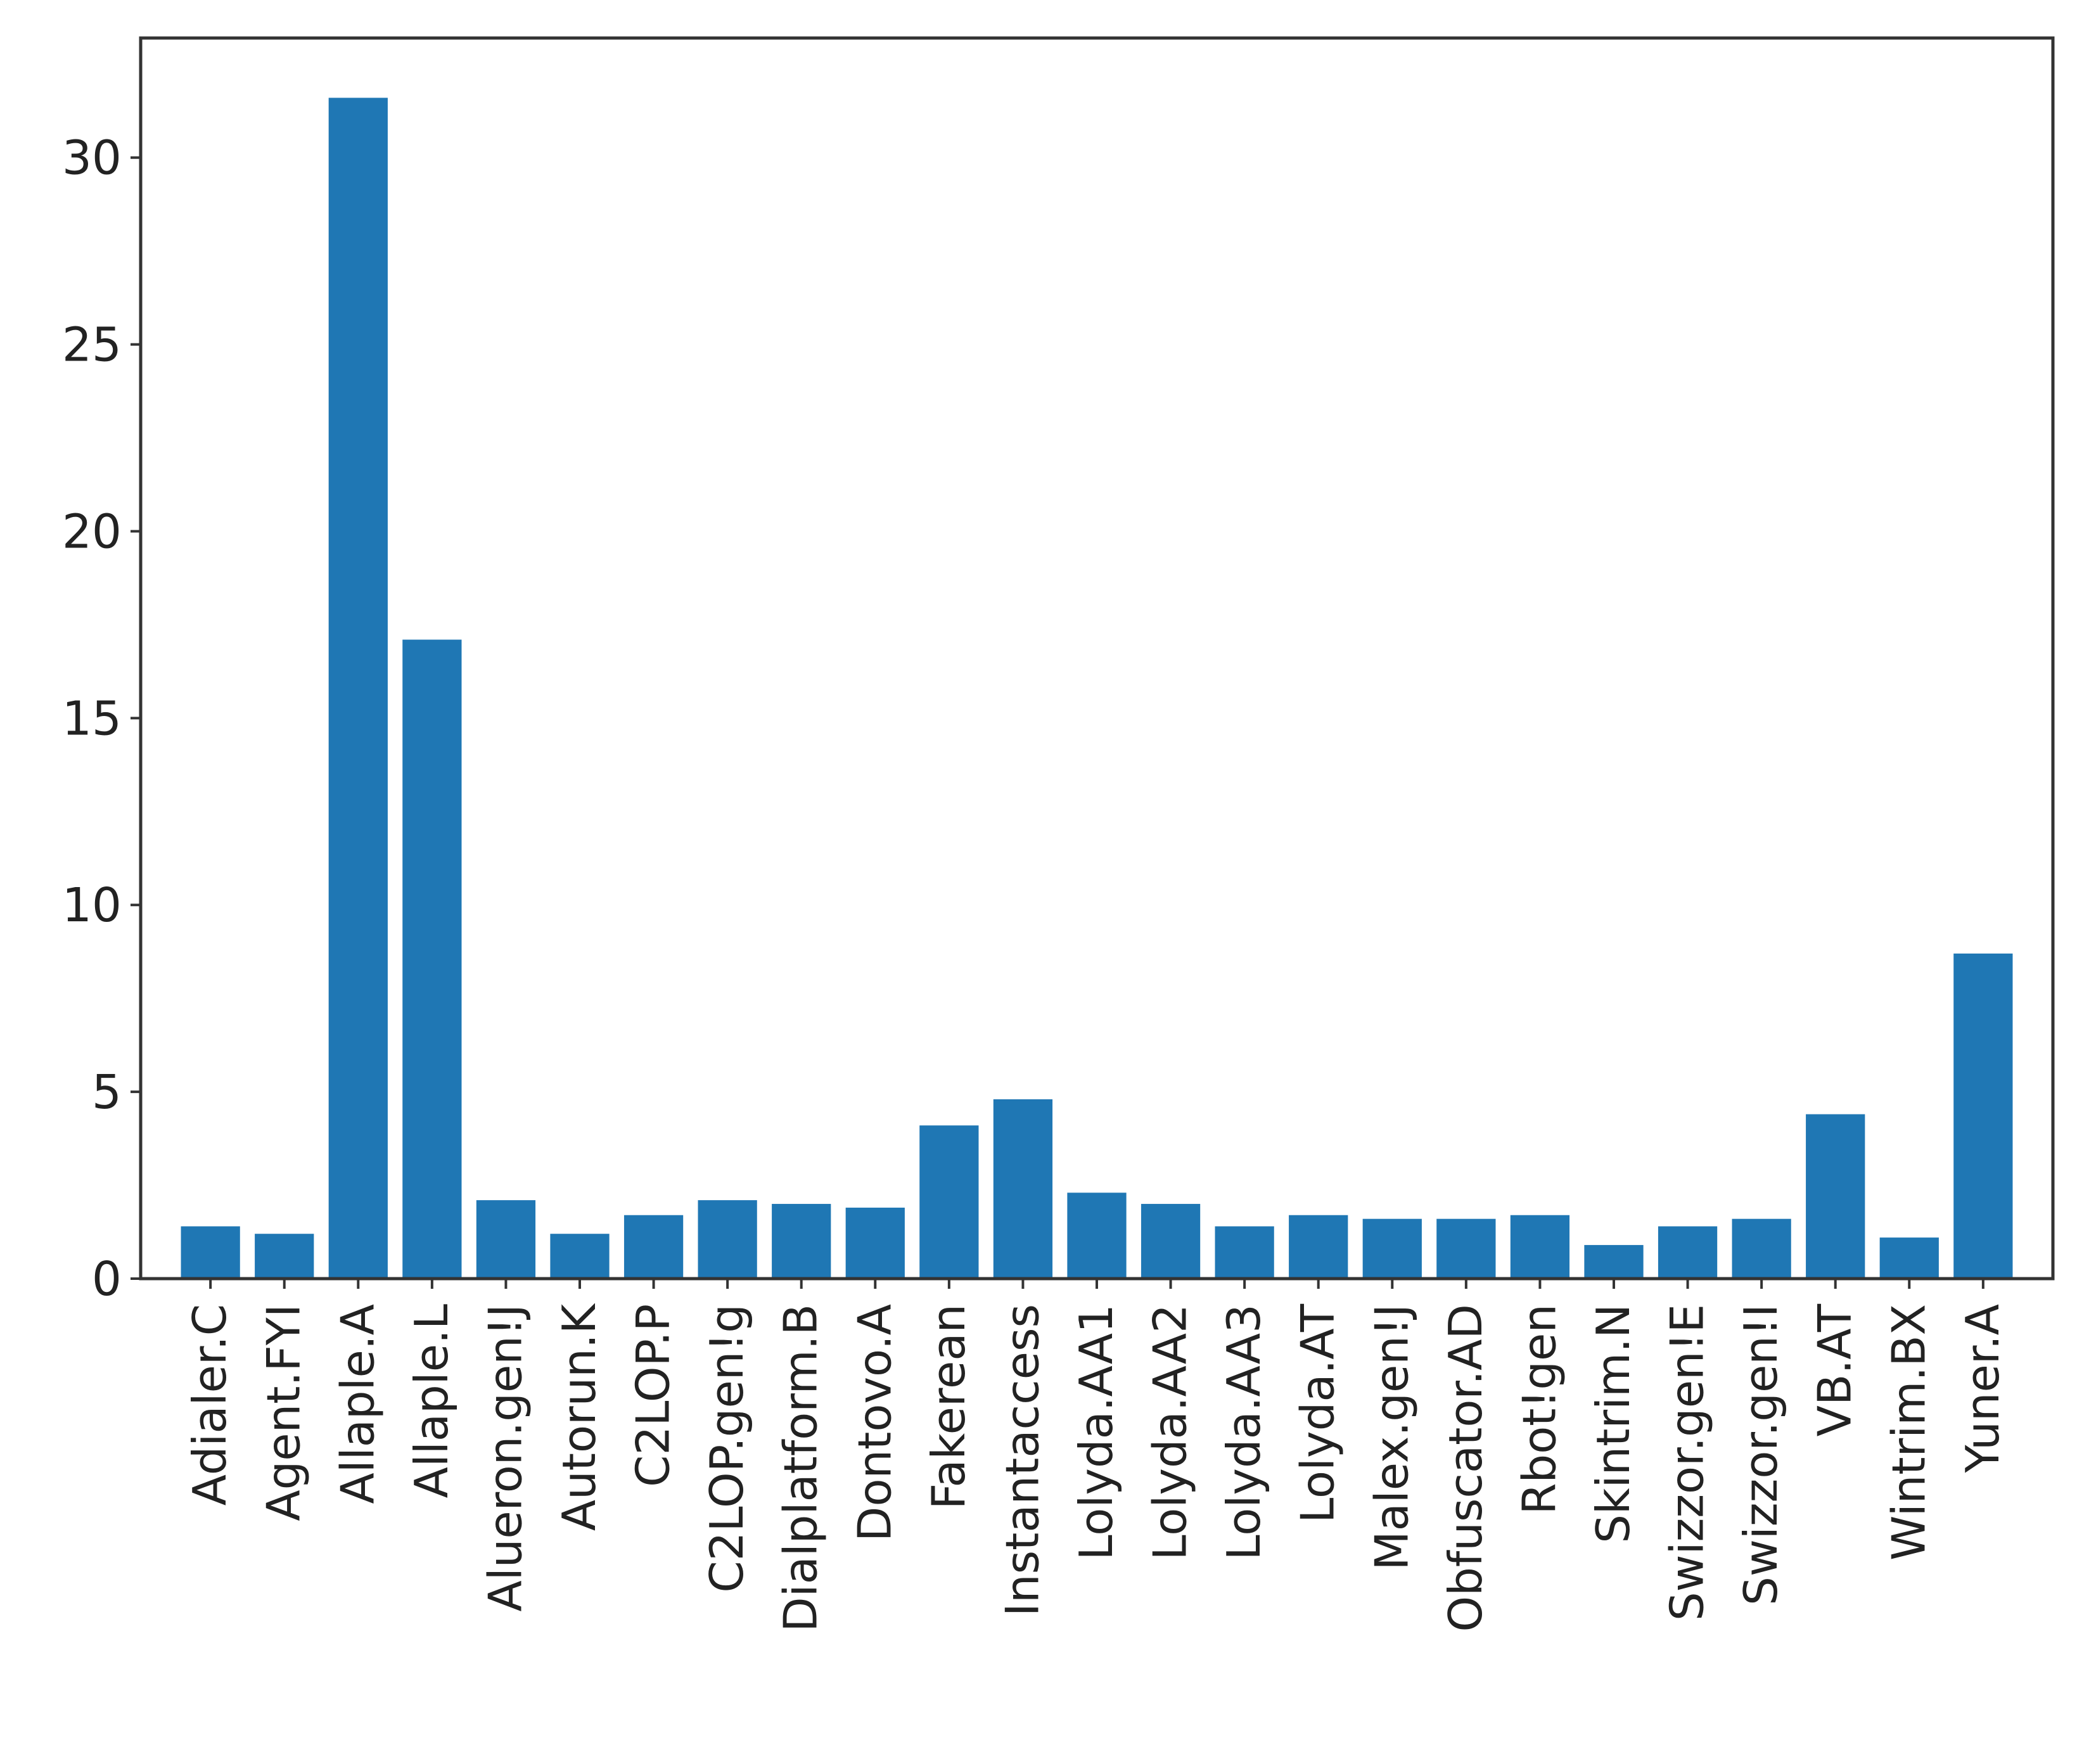 This screenshot has width=2077, height=1764. What do you see at coordinates (1614, 1261) in the screenshot?
I see `bar-skintrim-n` at bounding box center [1614, 1261].